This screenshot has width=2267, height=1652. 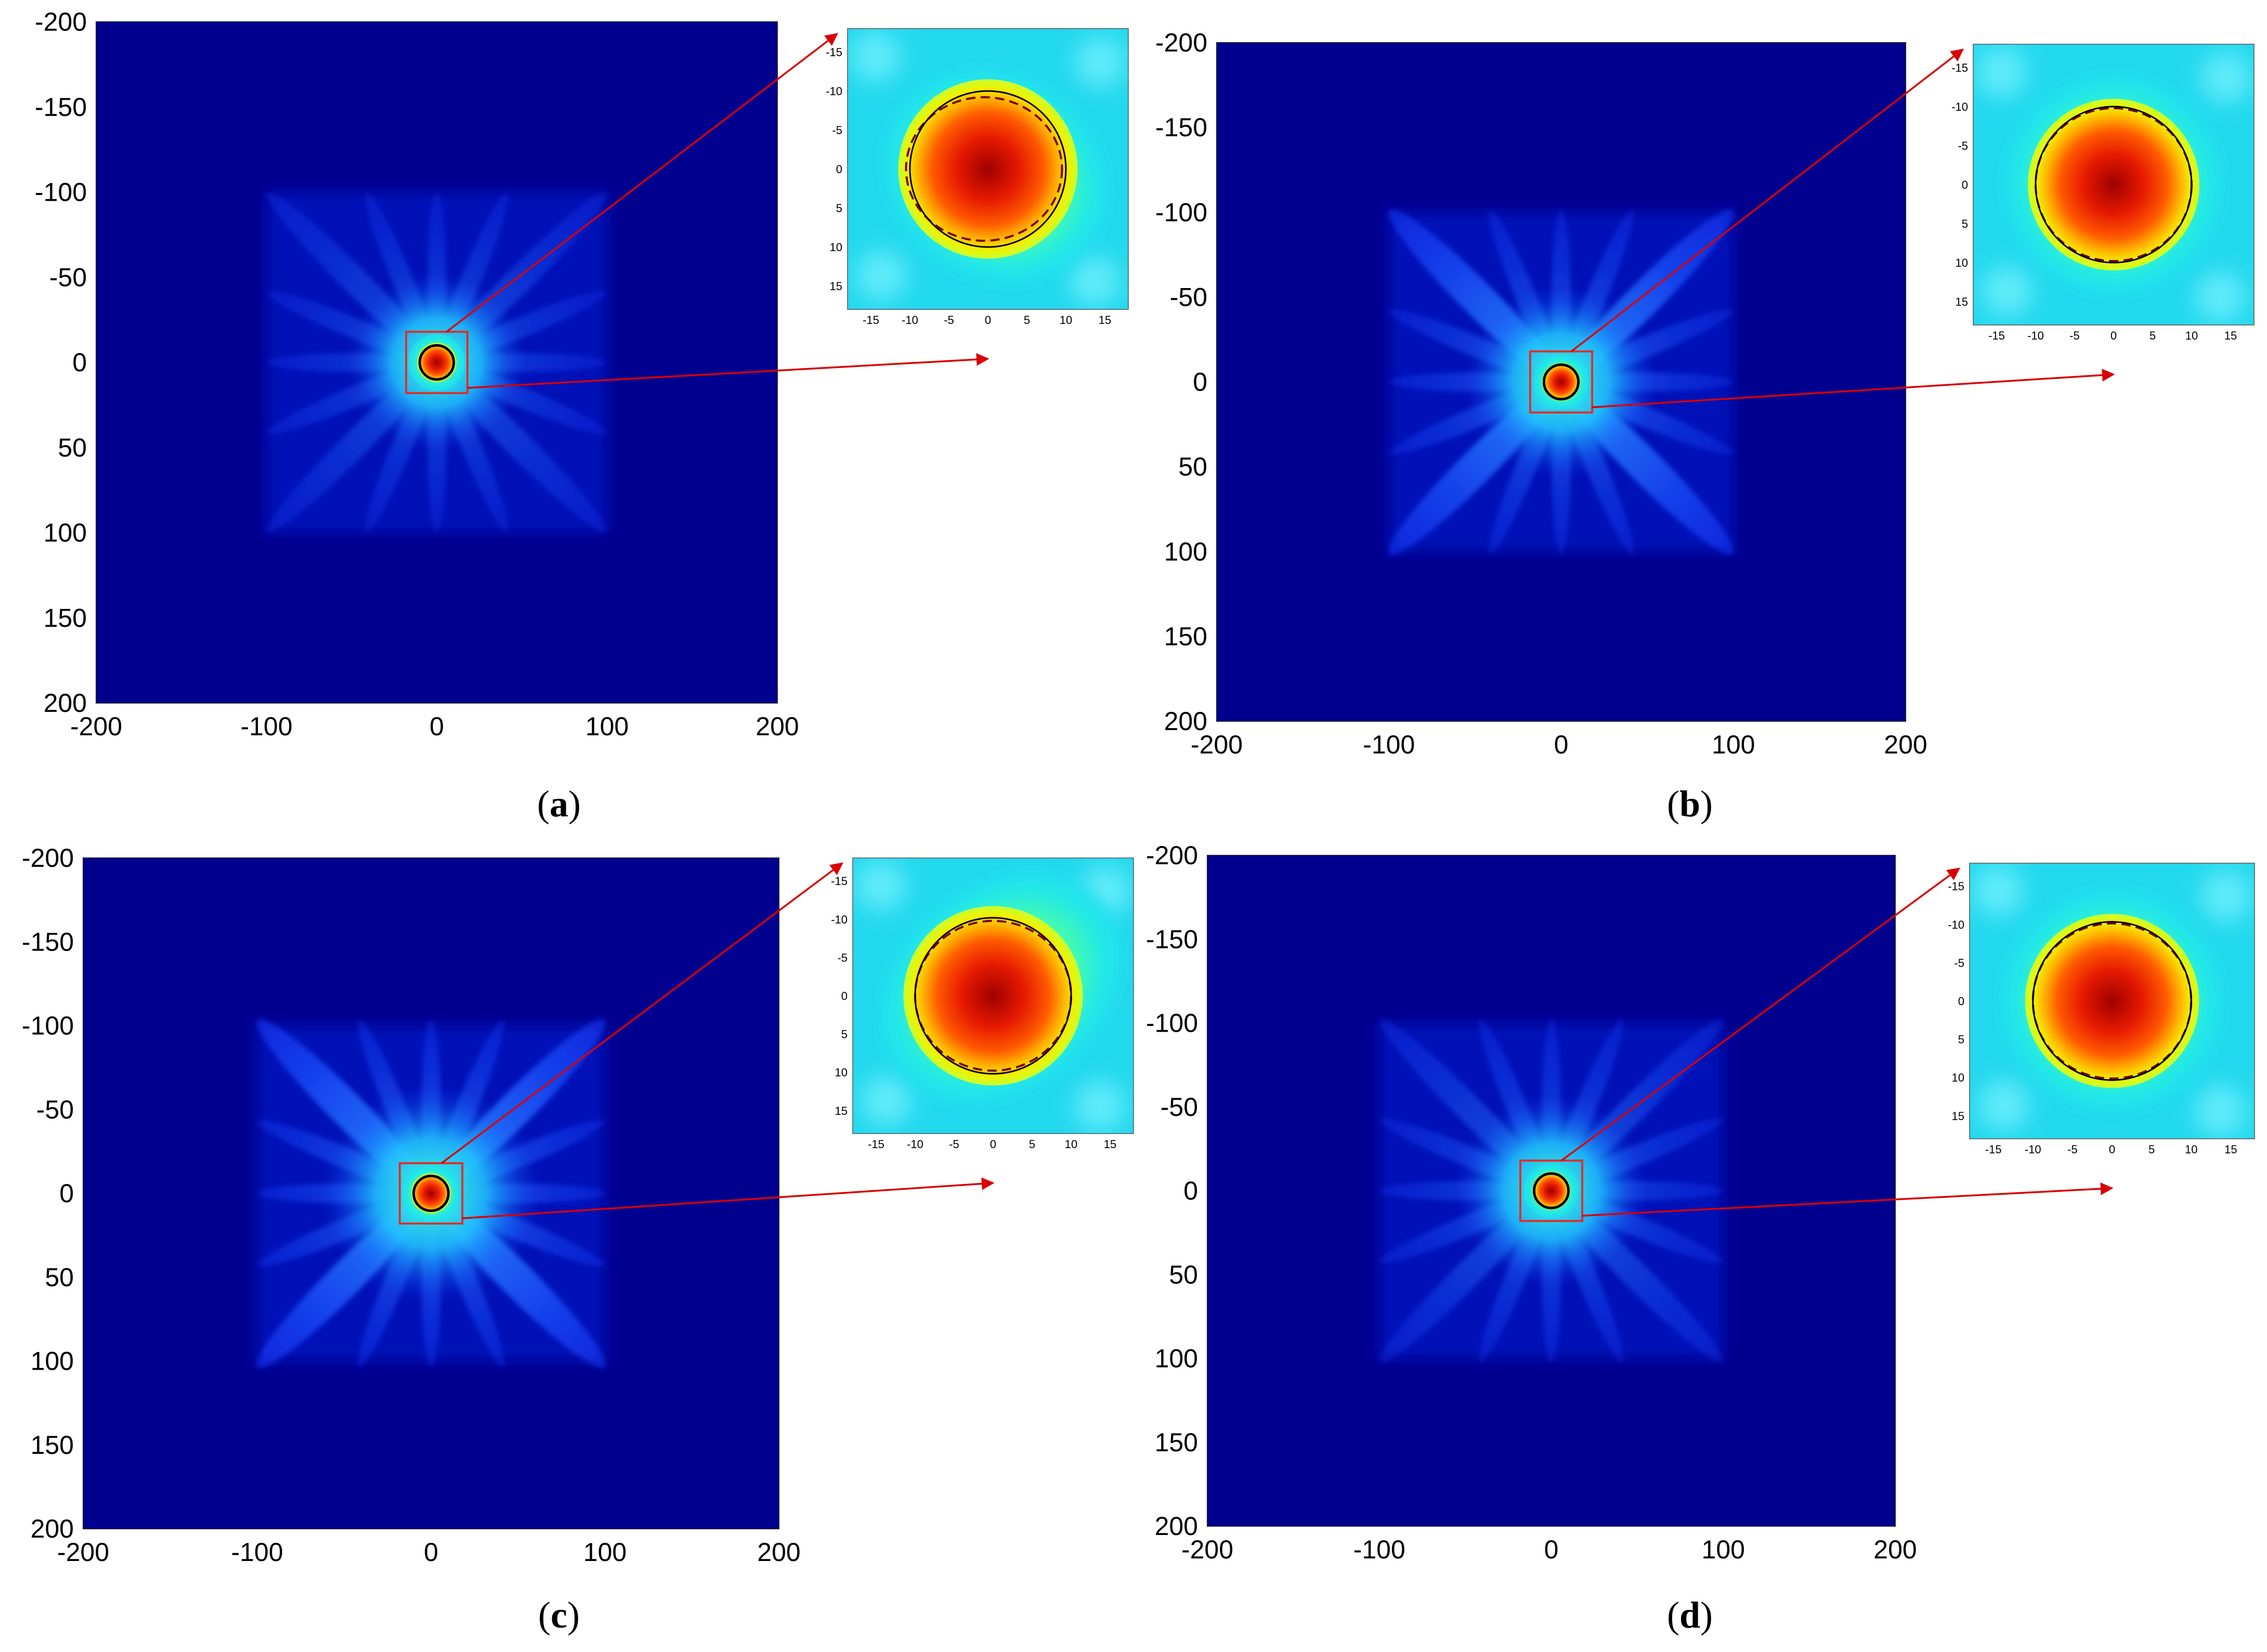 I want to click on inset-y-tick-label: 0, so click(x=1961, y=1001).